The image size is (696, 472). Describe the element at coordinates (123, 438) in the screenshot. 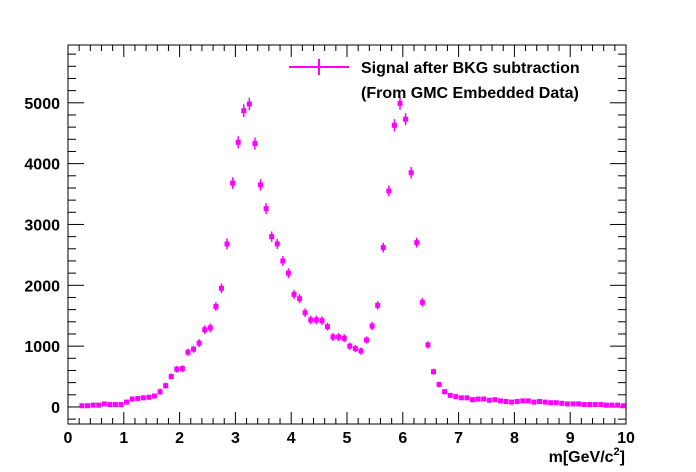

I see `x-tick-label: 1` at that location.